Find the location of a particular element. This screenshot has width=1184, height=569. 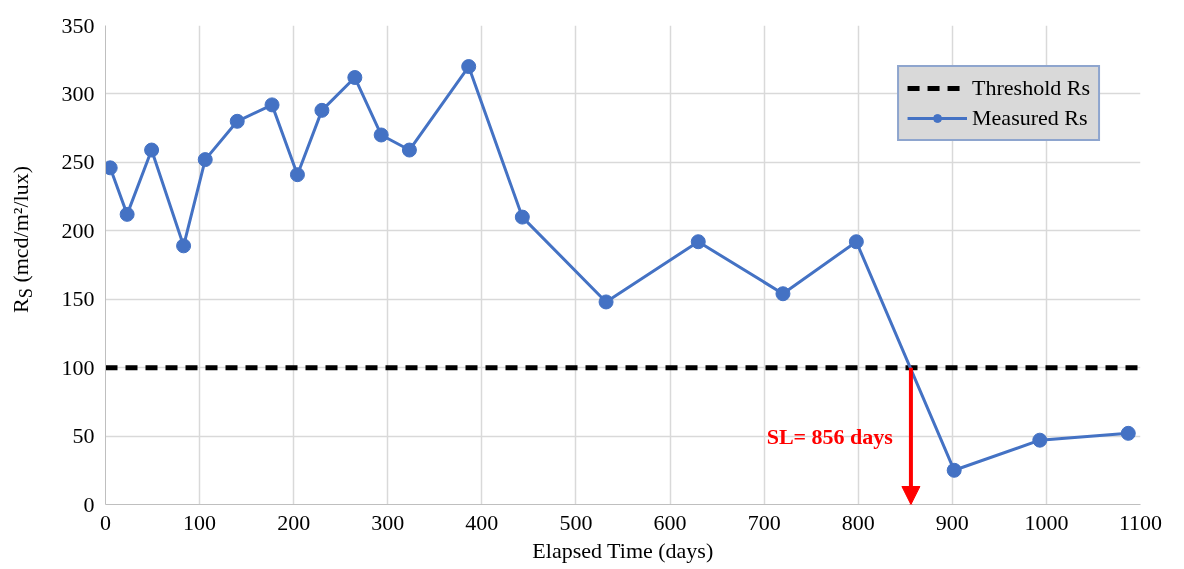

y-tick-label: 300 is located at coordinates (78, 93).